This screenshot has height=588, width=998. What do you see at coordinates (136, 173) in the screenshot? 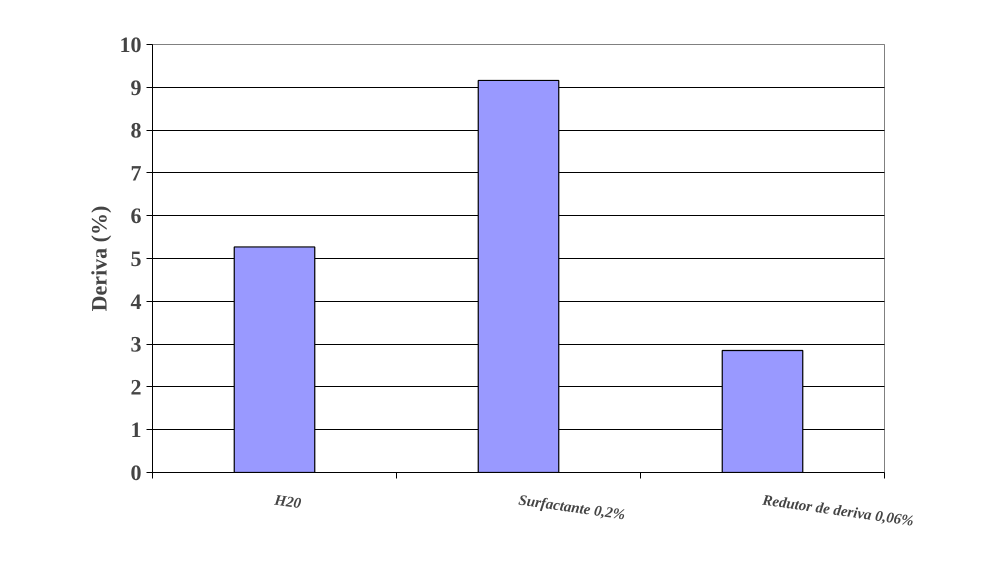
I see `y-tick-label: 7` at bounding box center [136, 173].